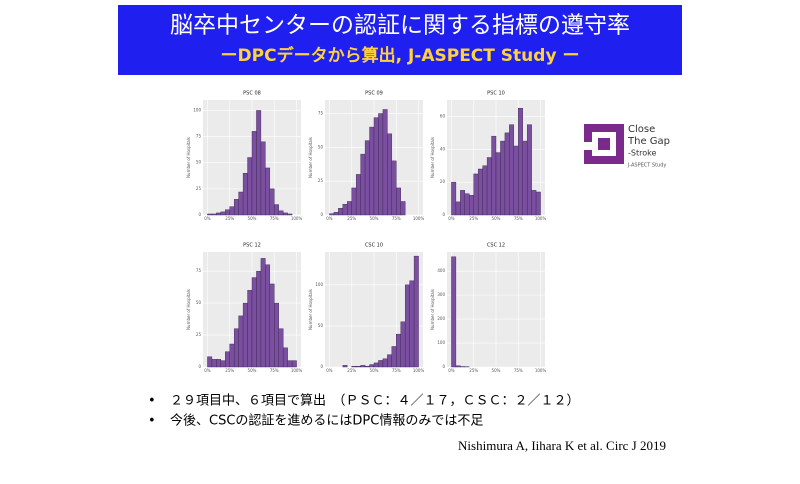 The width and height of the screenshot is (800, 484). Describe the element at coordinates (400, 40) in the screenshot. I see `header-box` at that location.